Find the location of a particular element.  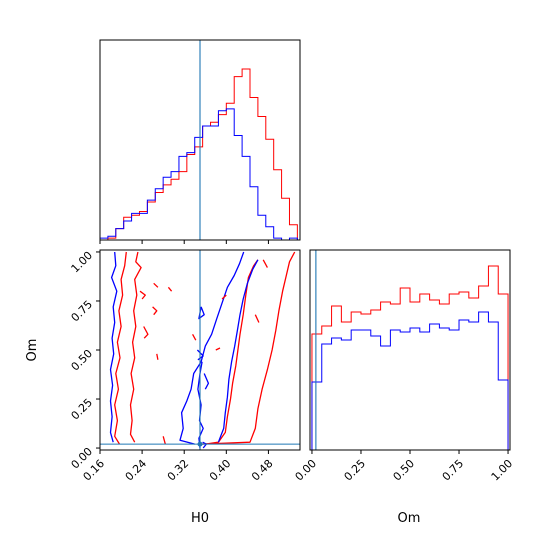

tick-label-om-y: 0.75 is located at coordinates (82, 311).